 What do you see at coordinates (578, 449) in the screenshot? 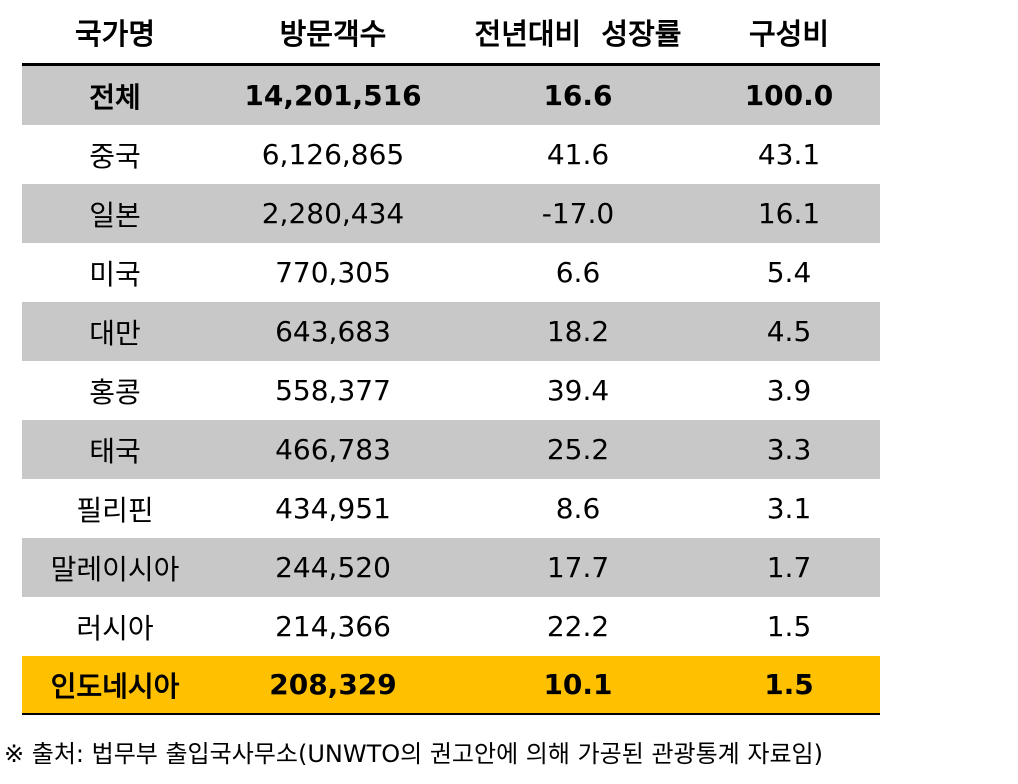
I see `cell-growth: 25.2` at bounding box center [578, 449].